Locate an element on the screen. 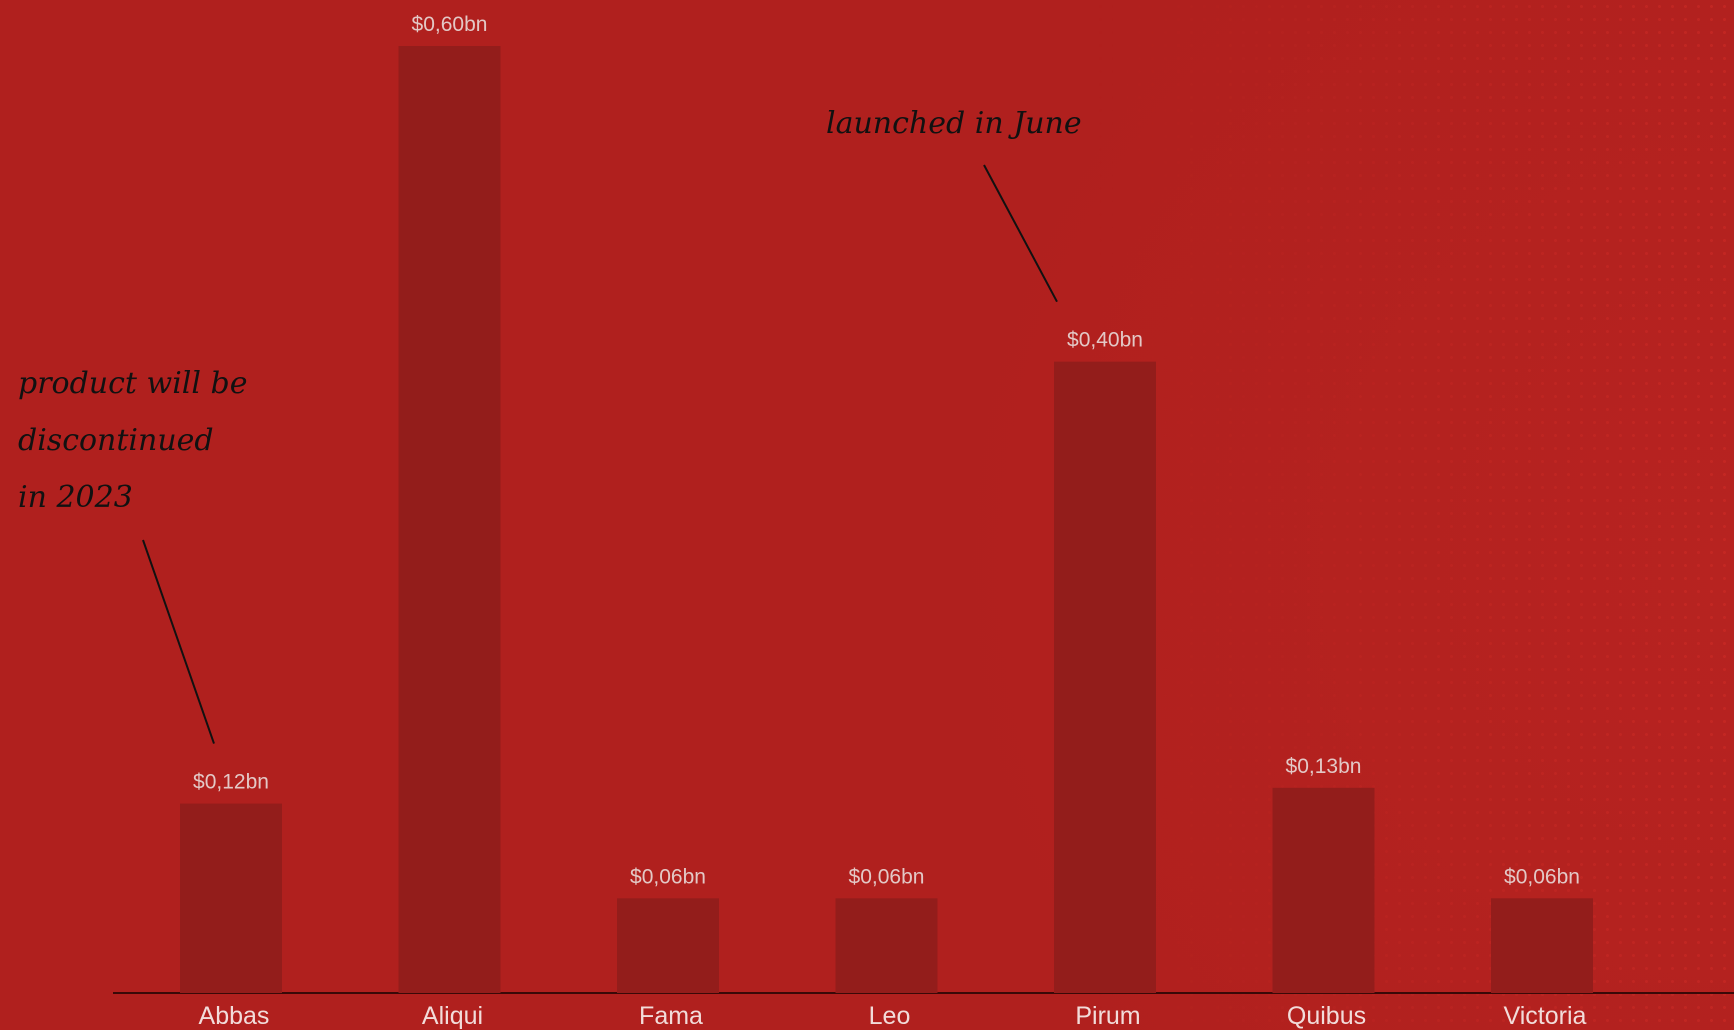  bar-victoria is located at coordinates (1542, 945).